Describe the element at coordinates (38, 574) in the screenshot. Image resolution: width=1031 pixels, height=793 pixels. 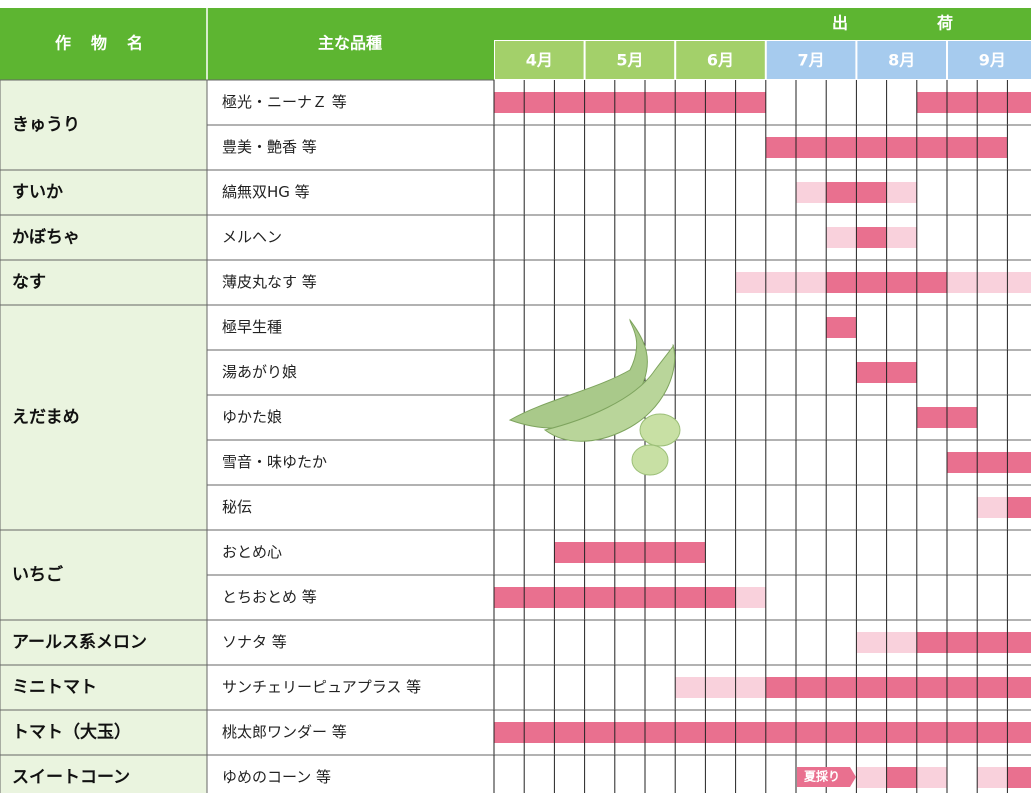
I see `crop-name: いちご` at that location.